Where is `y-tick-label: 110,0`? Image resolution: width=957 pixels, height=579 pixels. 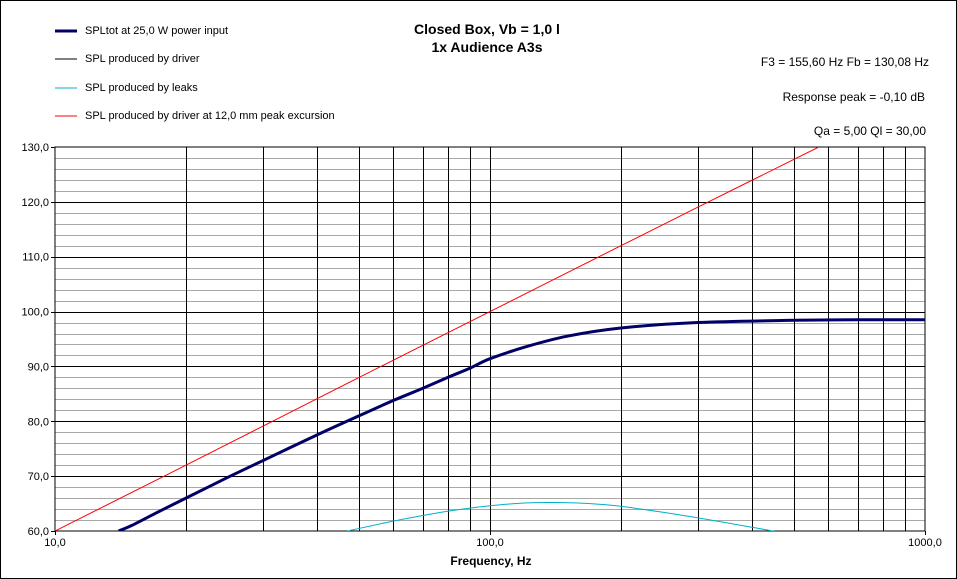
y-tick-label: 110,0 is located at coordinates (35, 258).